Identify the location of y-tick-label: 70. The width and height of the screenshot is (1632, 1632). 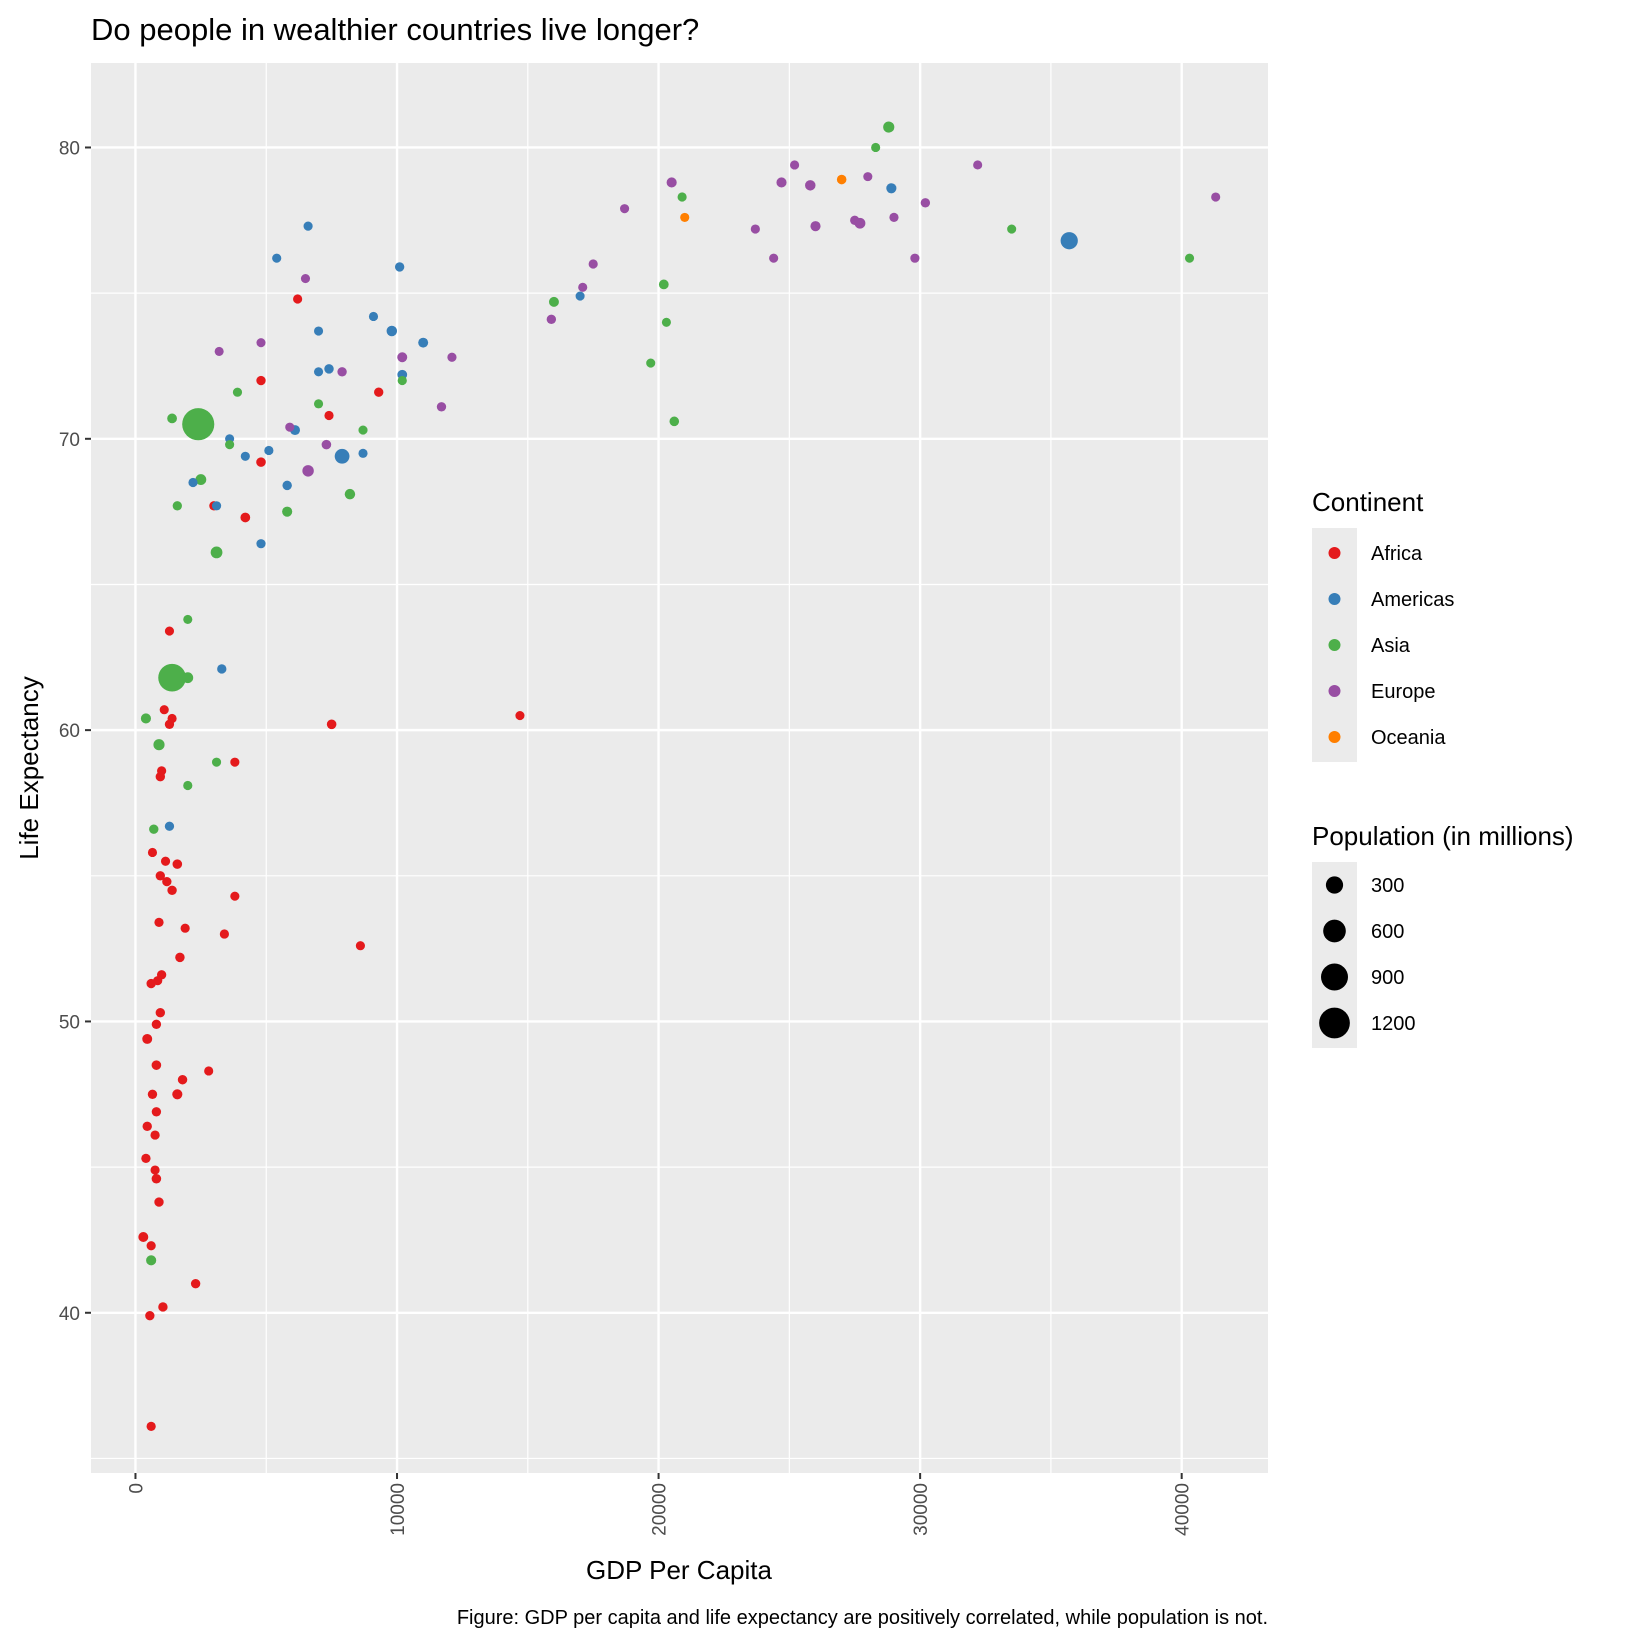
(69, 440).